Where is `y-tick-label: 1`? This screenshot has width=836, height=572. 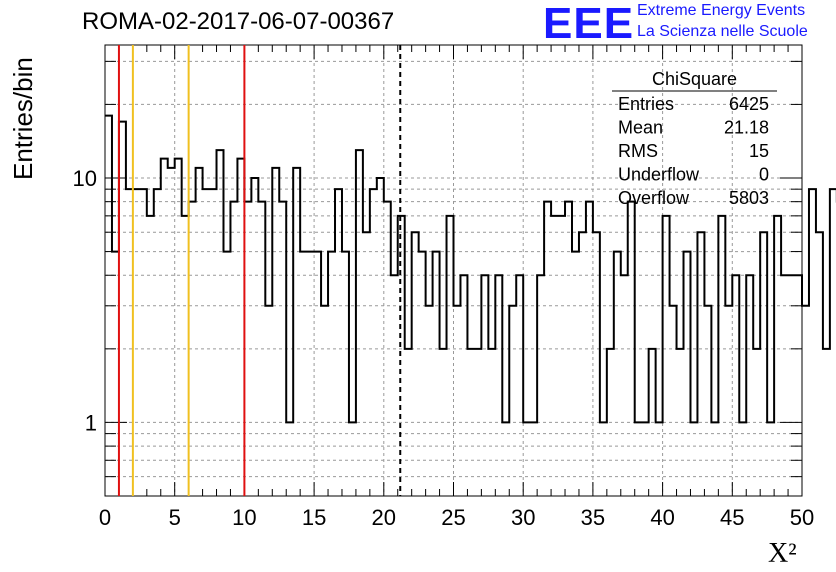 y-tick-label: 1 is located at coordinates (91, 422).